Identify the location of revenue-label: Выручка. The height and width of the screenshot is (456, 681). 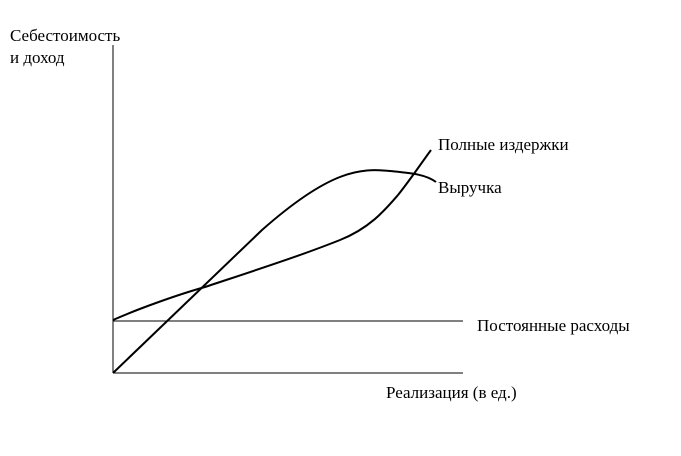
(470, 187).